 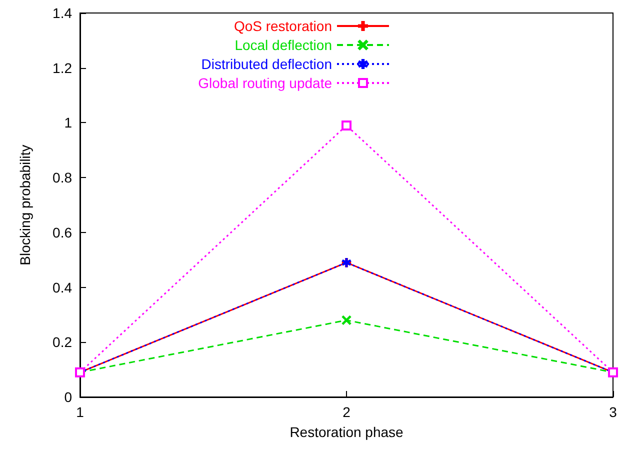 I want to click on y-tick-label: 0.2, so click(x=62, y=342).